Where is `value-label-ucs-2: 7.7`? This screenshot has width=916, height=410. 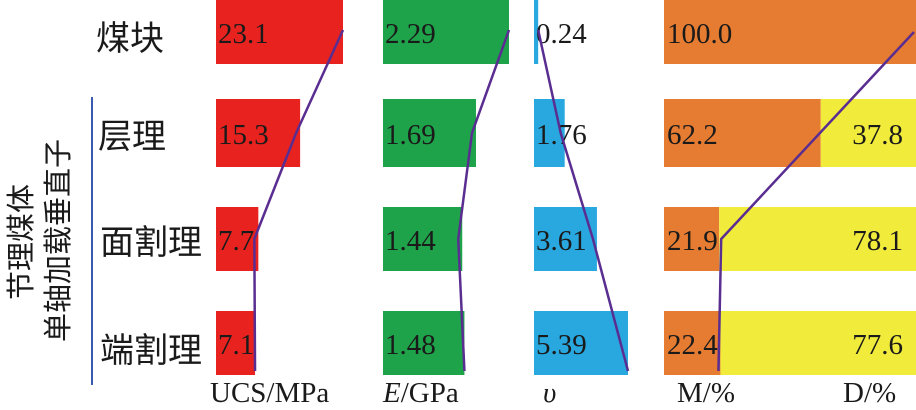
value-label-ucs-2: 7.7 is located at coordinates (236, 241).